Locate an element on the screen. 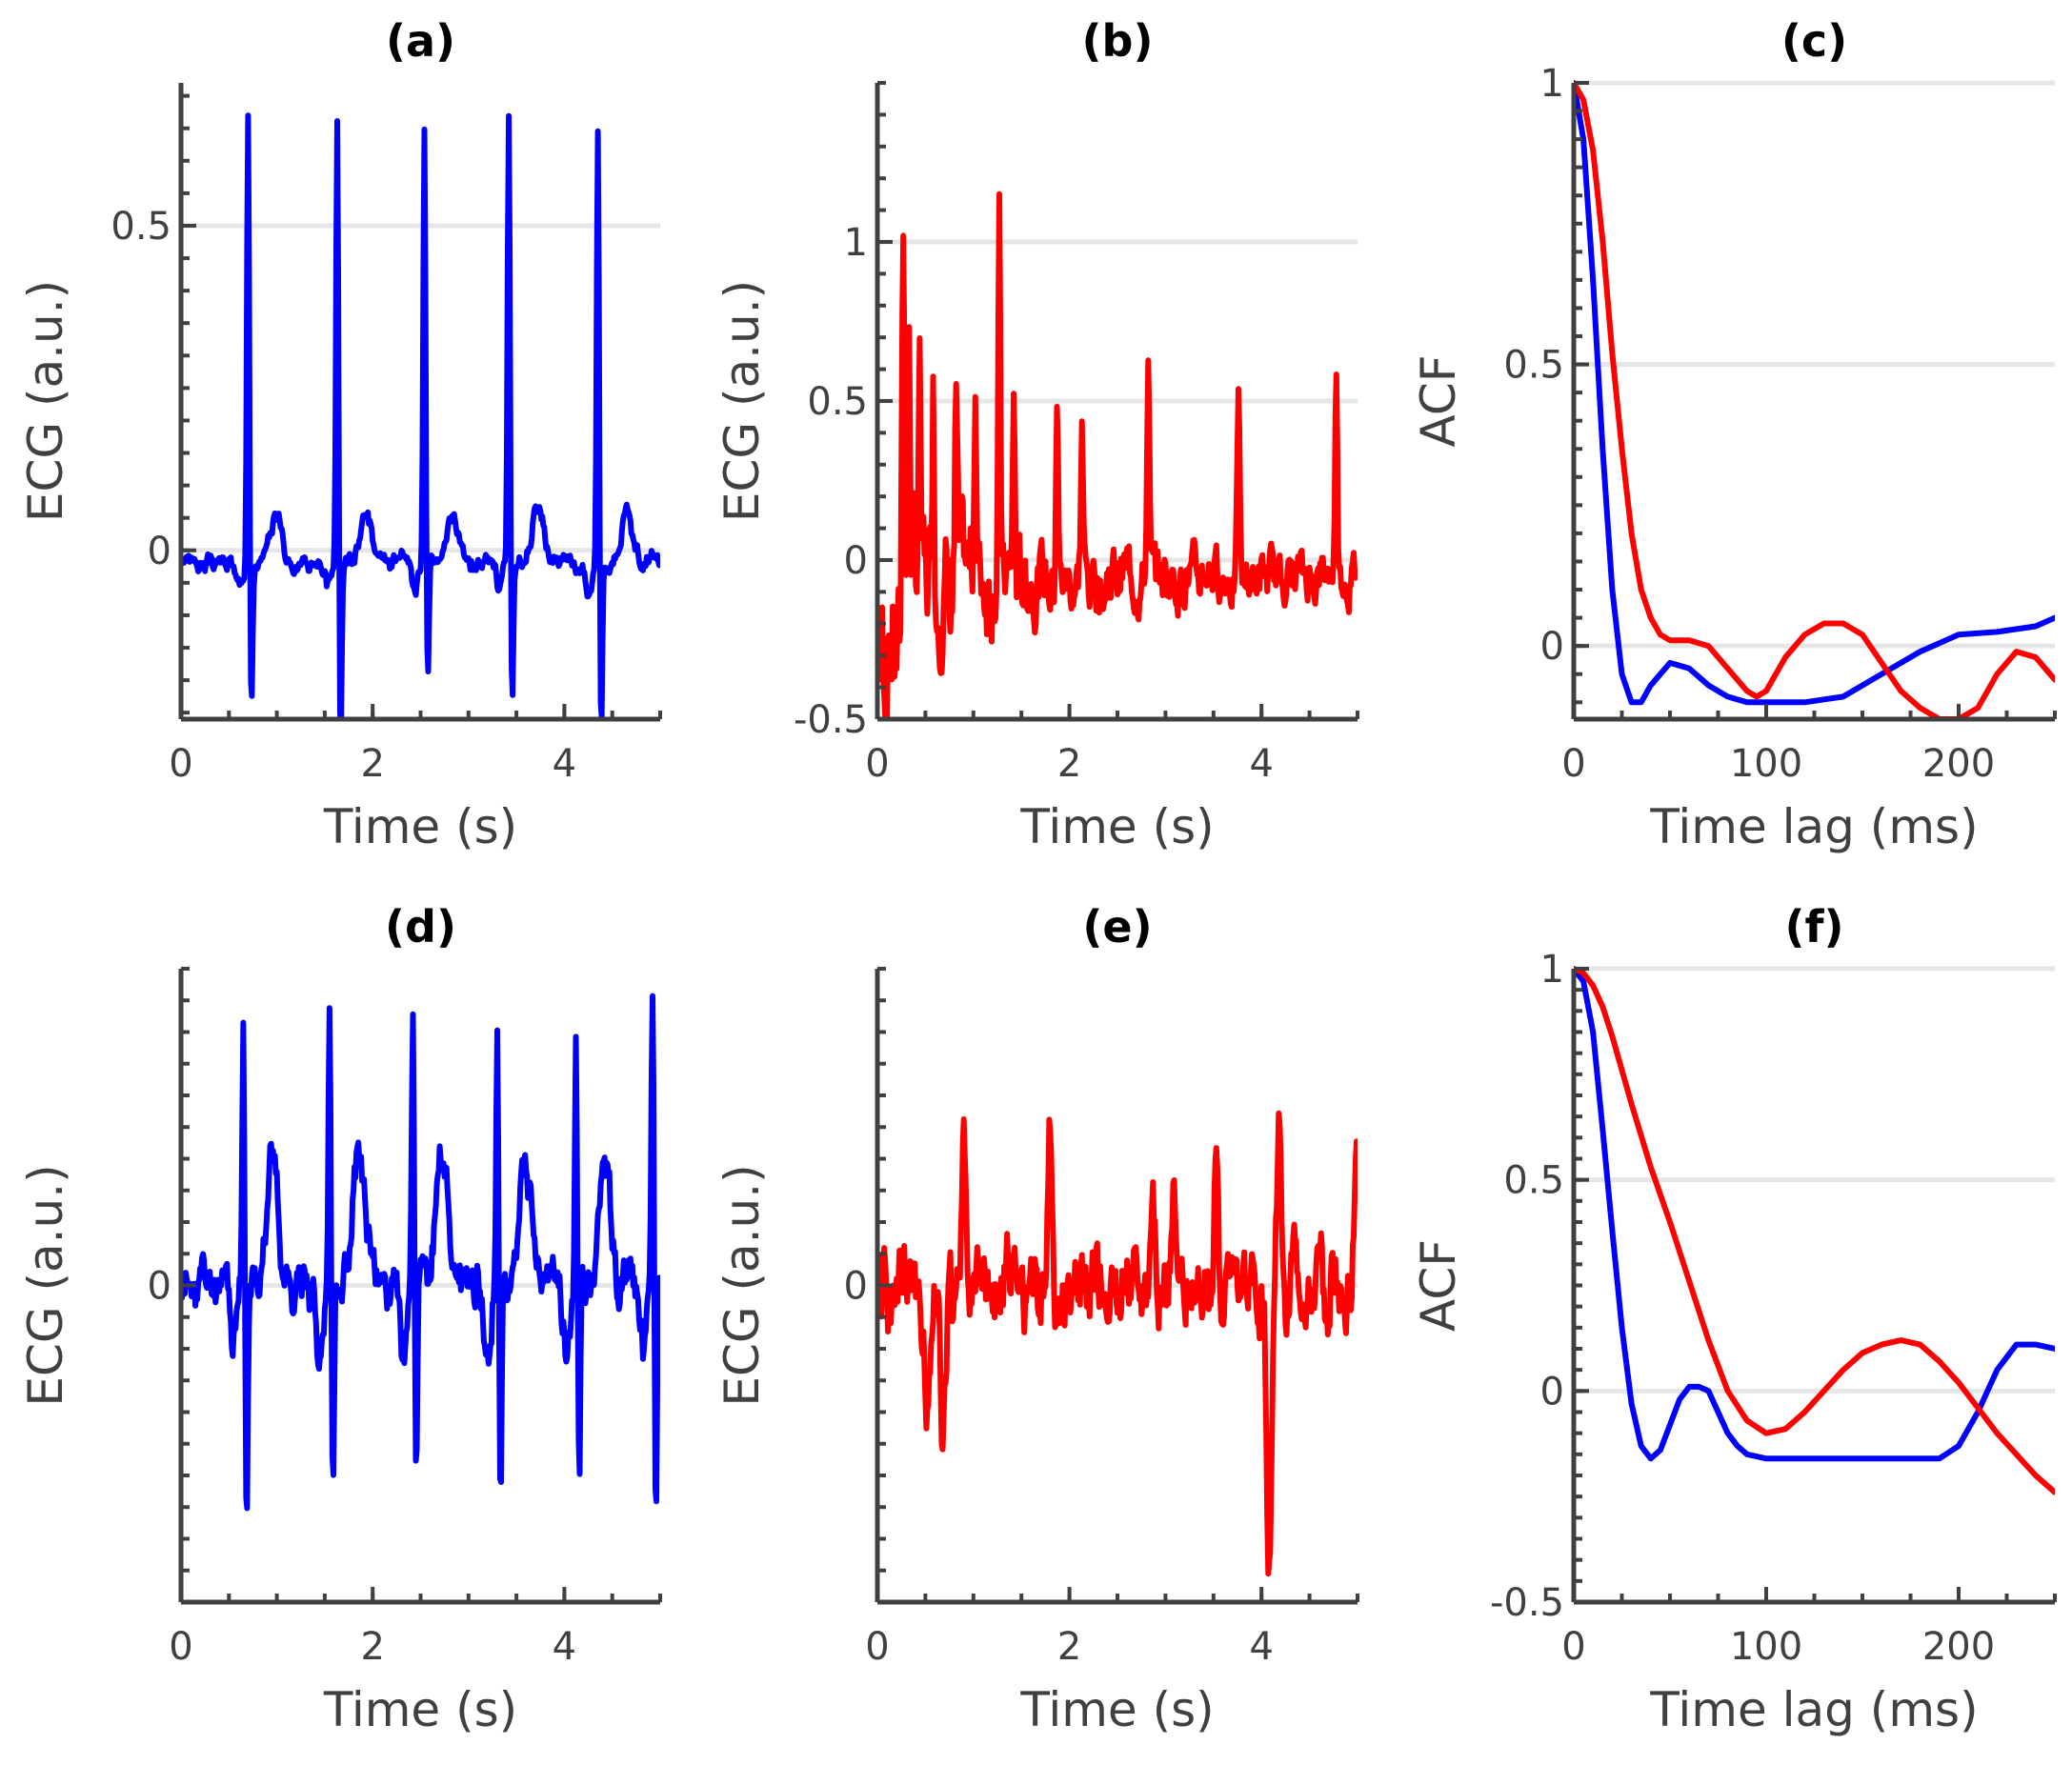  panel-c: 0 100 200 0 0.5 1 Time lag (ms) ACF (c) is located at coordinates (1734, 435).